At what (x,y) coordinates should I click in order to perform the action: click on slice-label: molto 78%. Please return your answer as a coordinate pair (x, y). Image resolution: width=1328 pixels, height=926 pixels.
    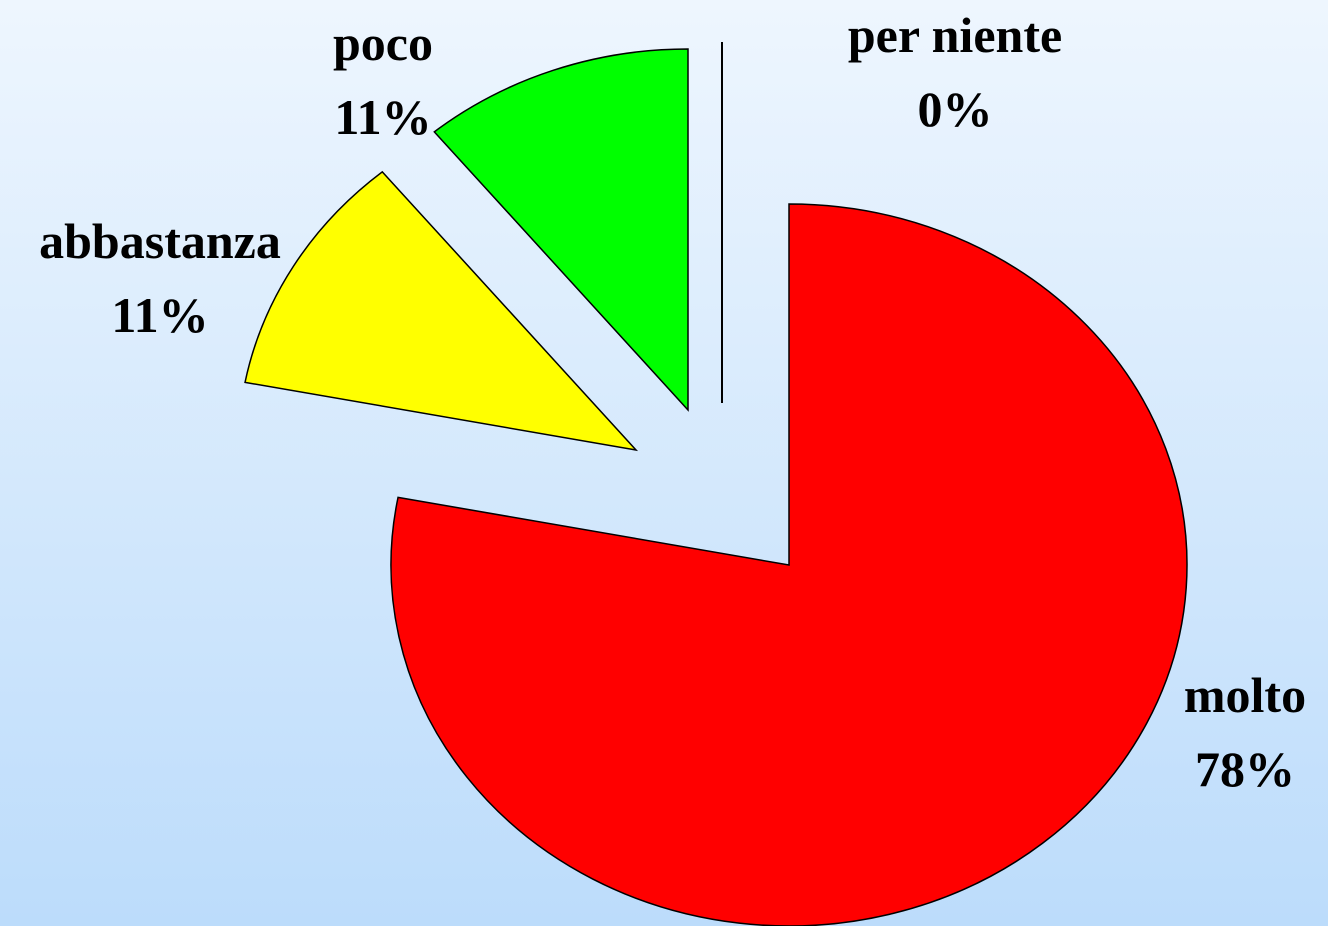
    Looking at the image, I should click on (1245, 732).